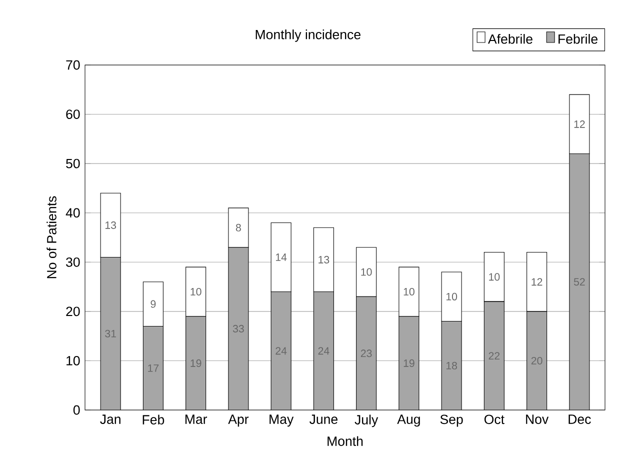 This screenshot has height=474, width=620. Describe the element at coordinates (153, 368) in the screenshot. I see `data-label: 17` at that location.